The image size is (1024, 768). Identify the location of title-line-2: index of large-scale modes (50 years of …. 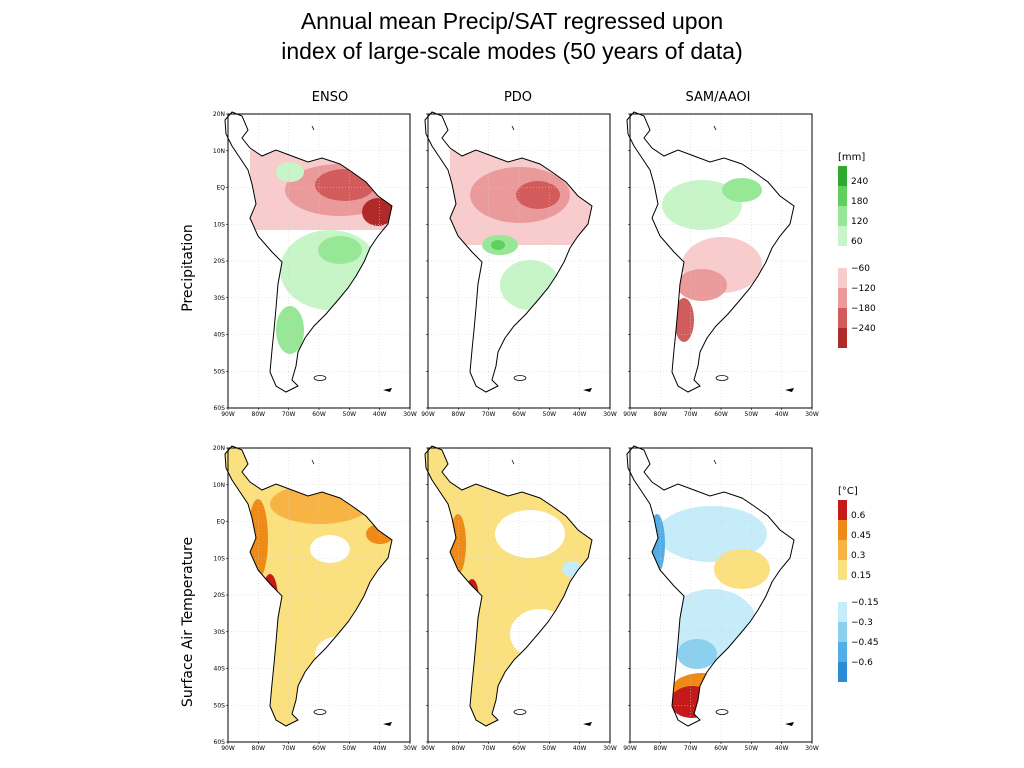
(512, 51).